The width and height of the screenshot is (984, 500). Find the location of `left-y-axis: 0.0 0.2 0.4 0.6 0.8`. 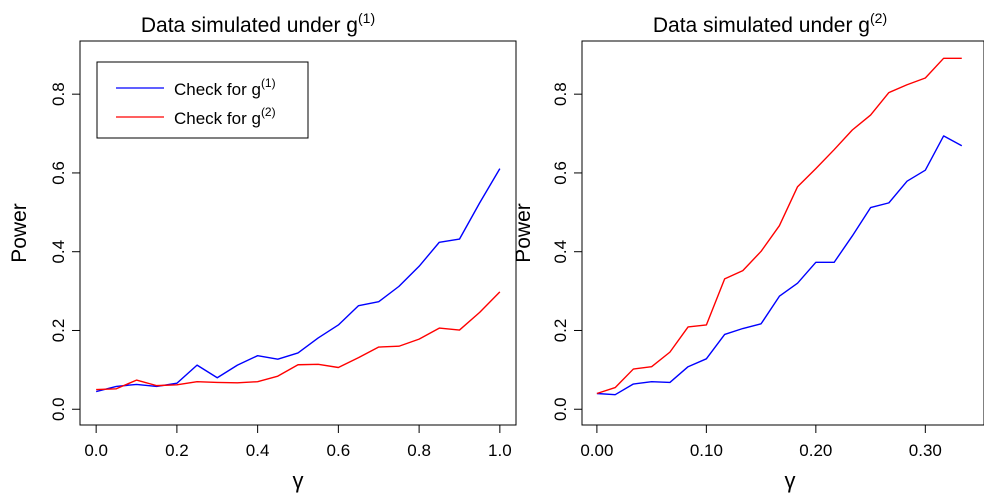

left-y-axis: 0.0 0.2 0.4 0.6 0.8 is located at coordinates (64, 251).